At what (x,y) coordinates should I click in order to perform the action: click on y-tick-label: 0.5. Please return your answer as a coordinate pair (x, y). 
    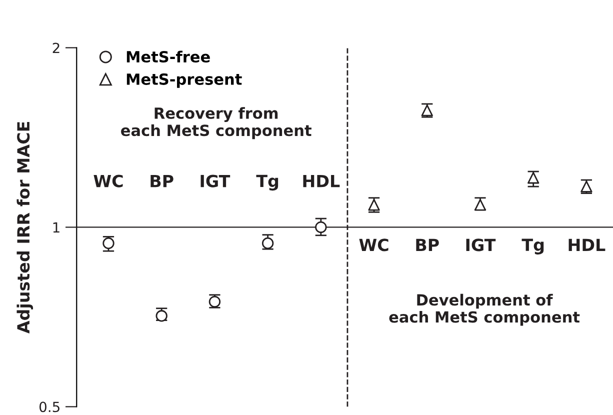
    Looking at the image, I should click on (49, 407).